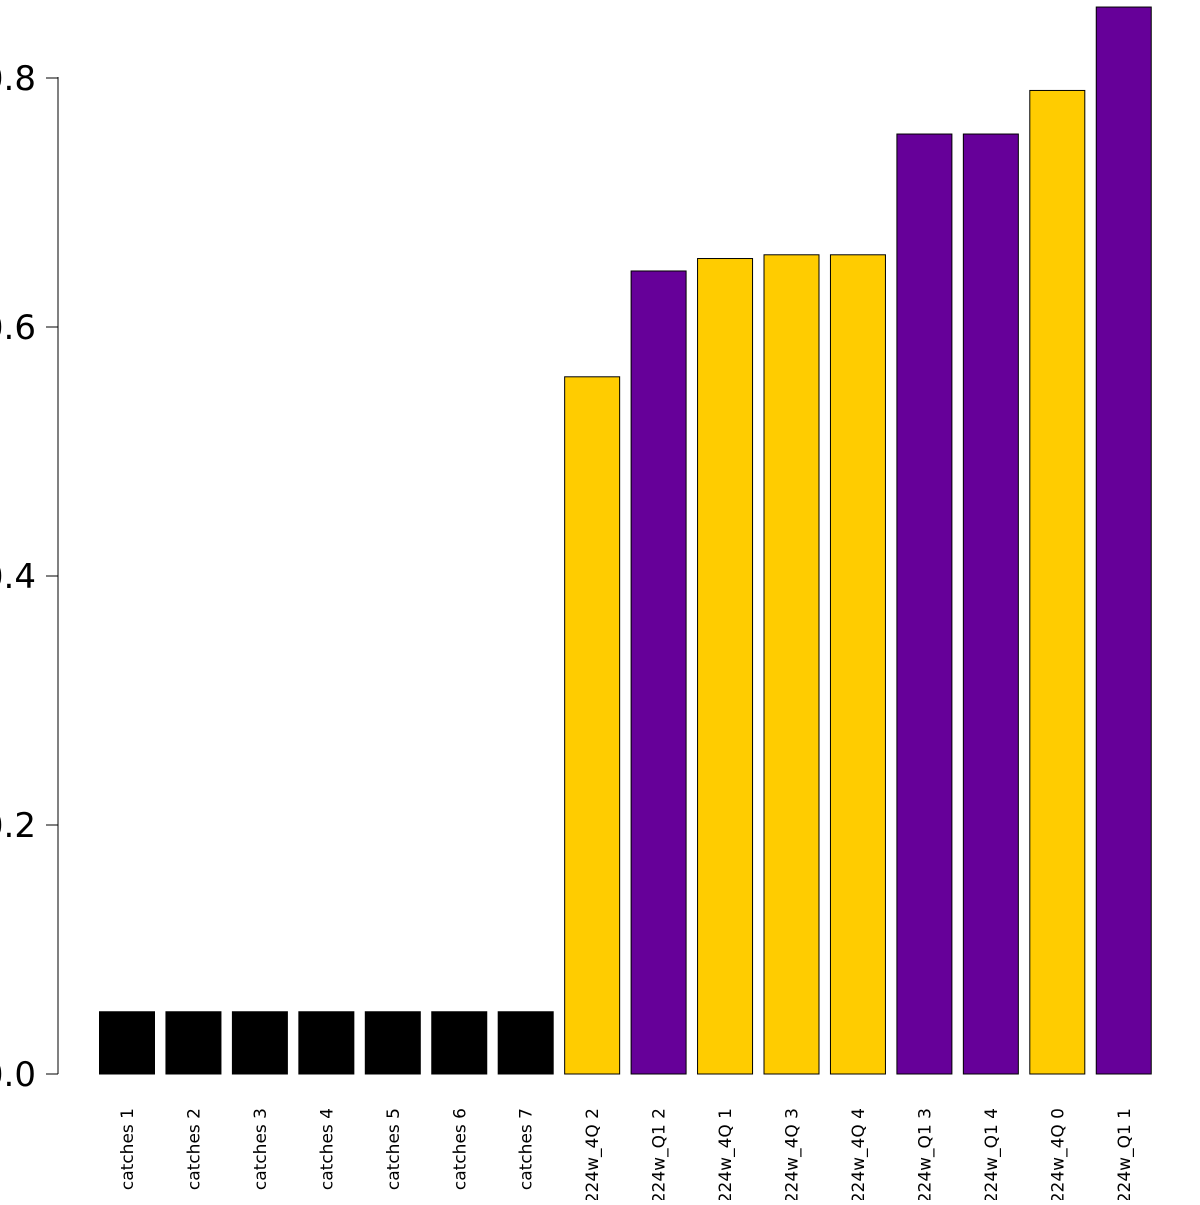 The width and height of the screenshot is (1200, 1205). I want to click on y-tick-label: 0.0, so click(18, 1075).